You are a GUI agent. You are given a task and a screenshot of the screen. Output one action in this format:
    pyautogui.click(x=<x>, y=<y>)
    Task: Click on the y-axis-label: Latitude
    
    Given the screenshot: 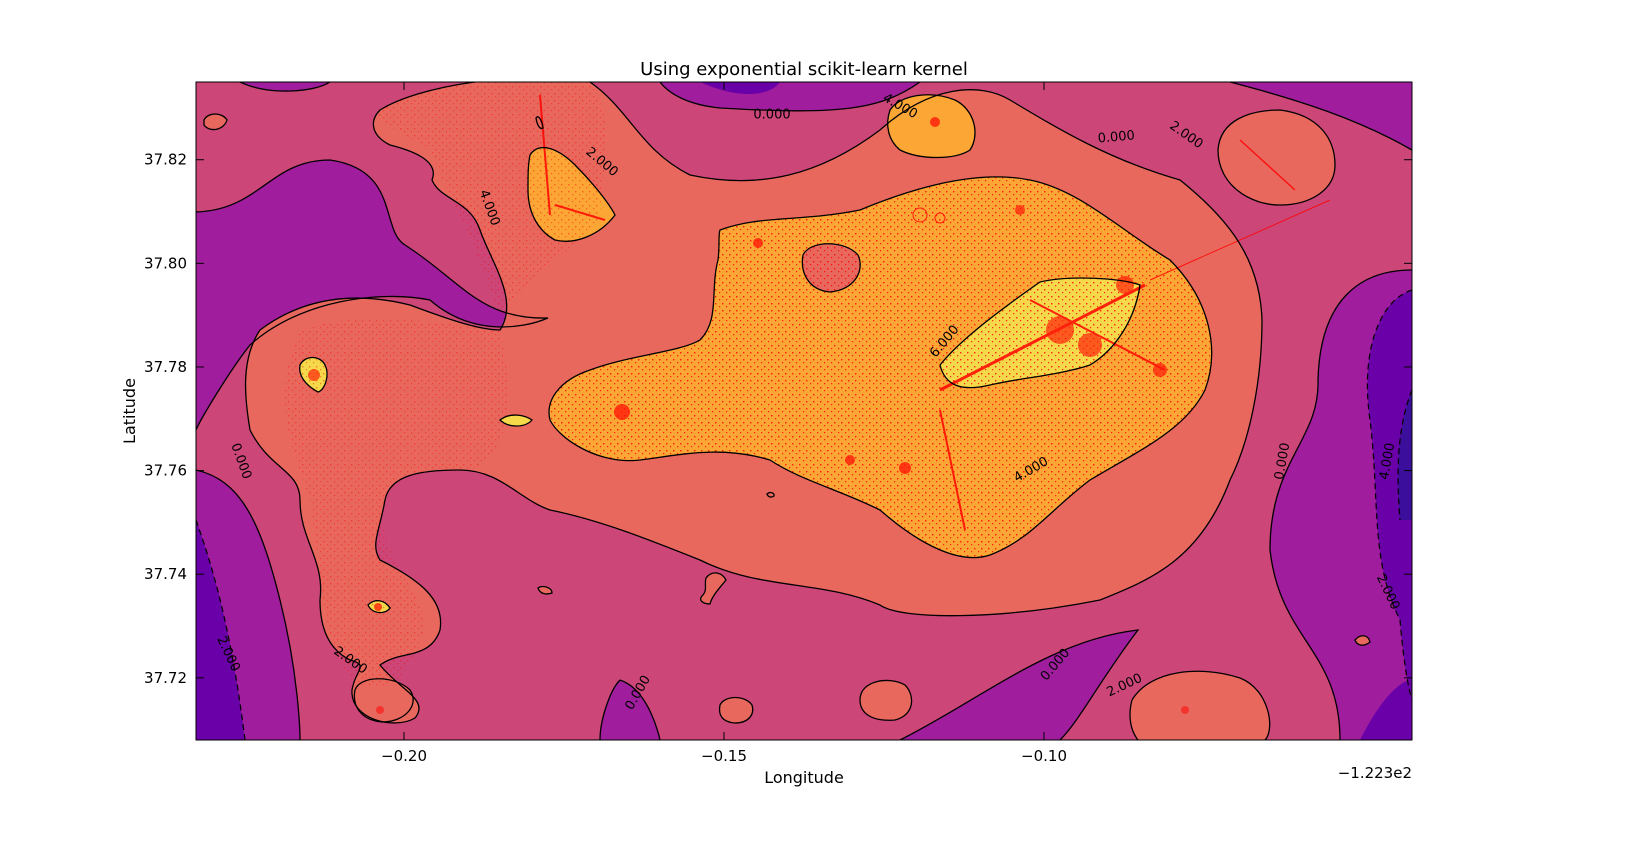 What is the action you would take?
    pyautogui.click(x=129, y=411)
    